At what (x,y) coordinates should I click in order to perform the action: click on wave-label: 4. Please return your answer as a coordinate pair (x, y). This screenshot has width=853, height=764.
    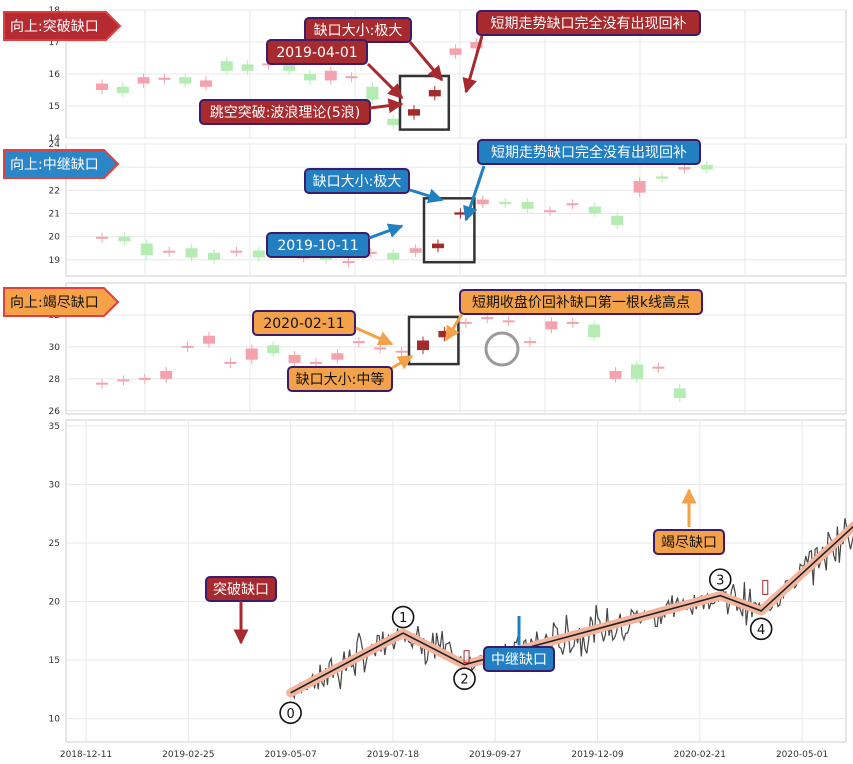
    Looking at the image, I should click on (761, 630).